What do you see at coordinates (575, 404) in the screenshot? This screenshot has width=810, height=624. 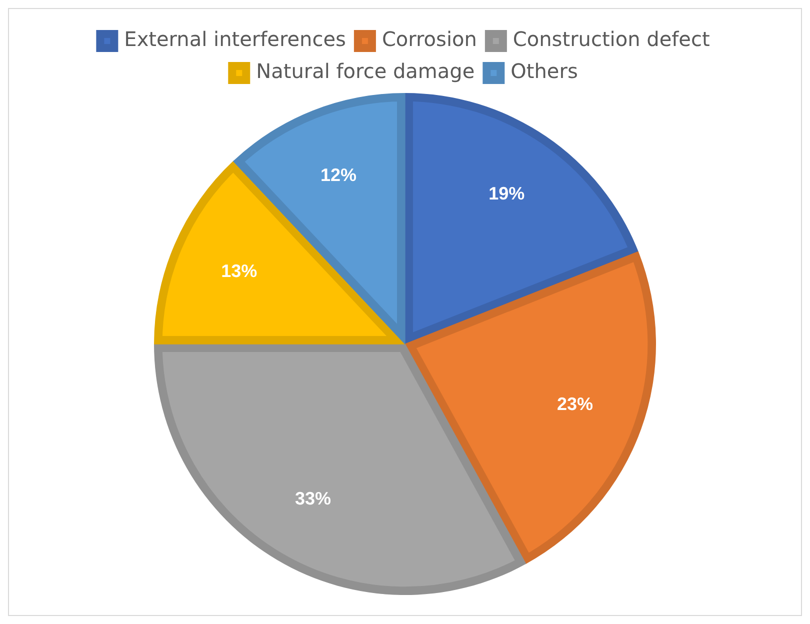 I see `data-label: 23%` at bounding box center [575, 404].